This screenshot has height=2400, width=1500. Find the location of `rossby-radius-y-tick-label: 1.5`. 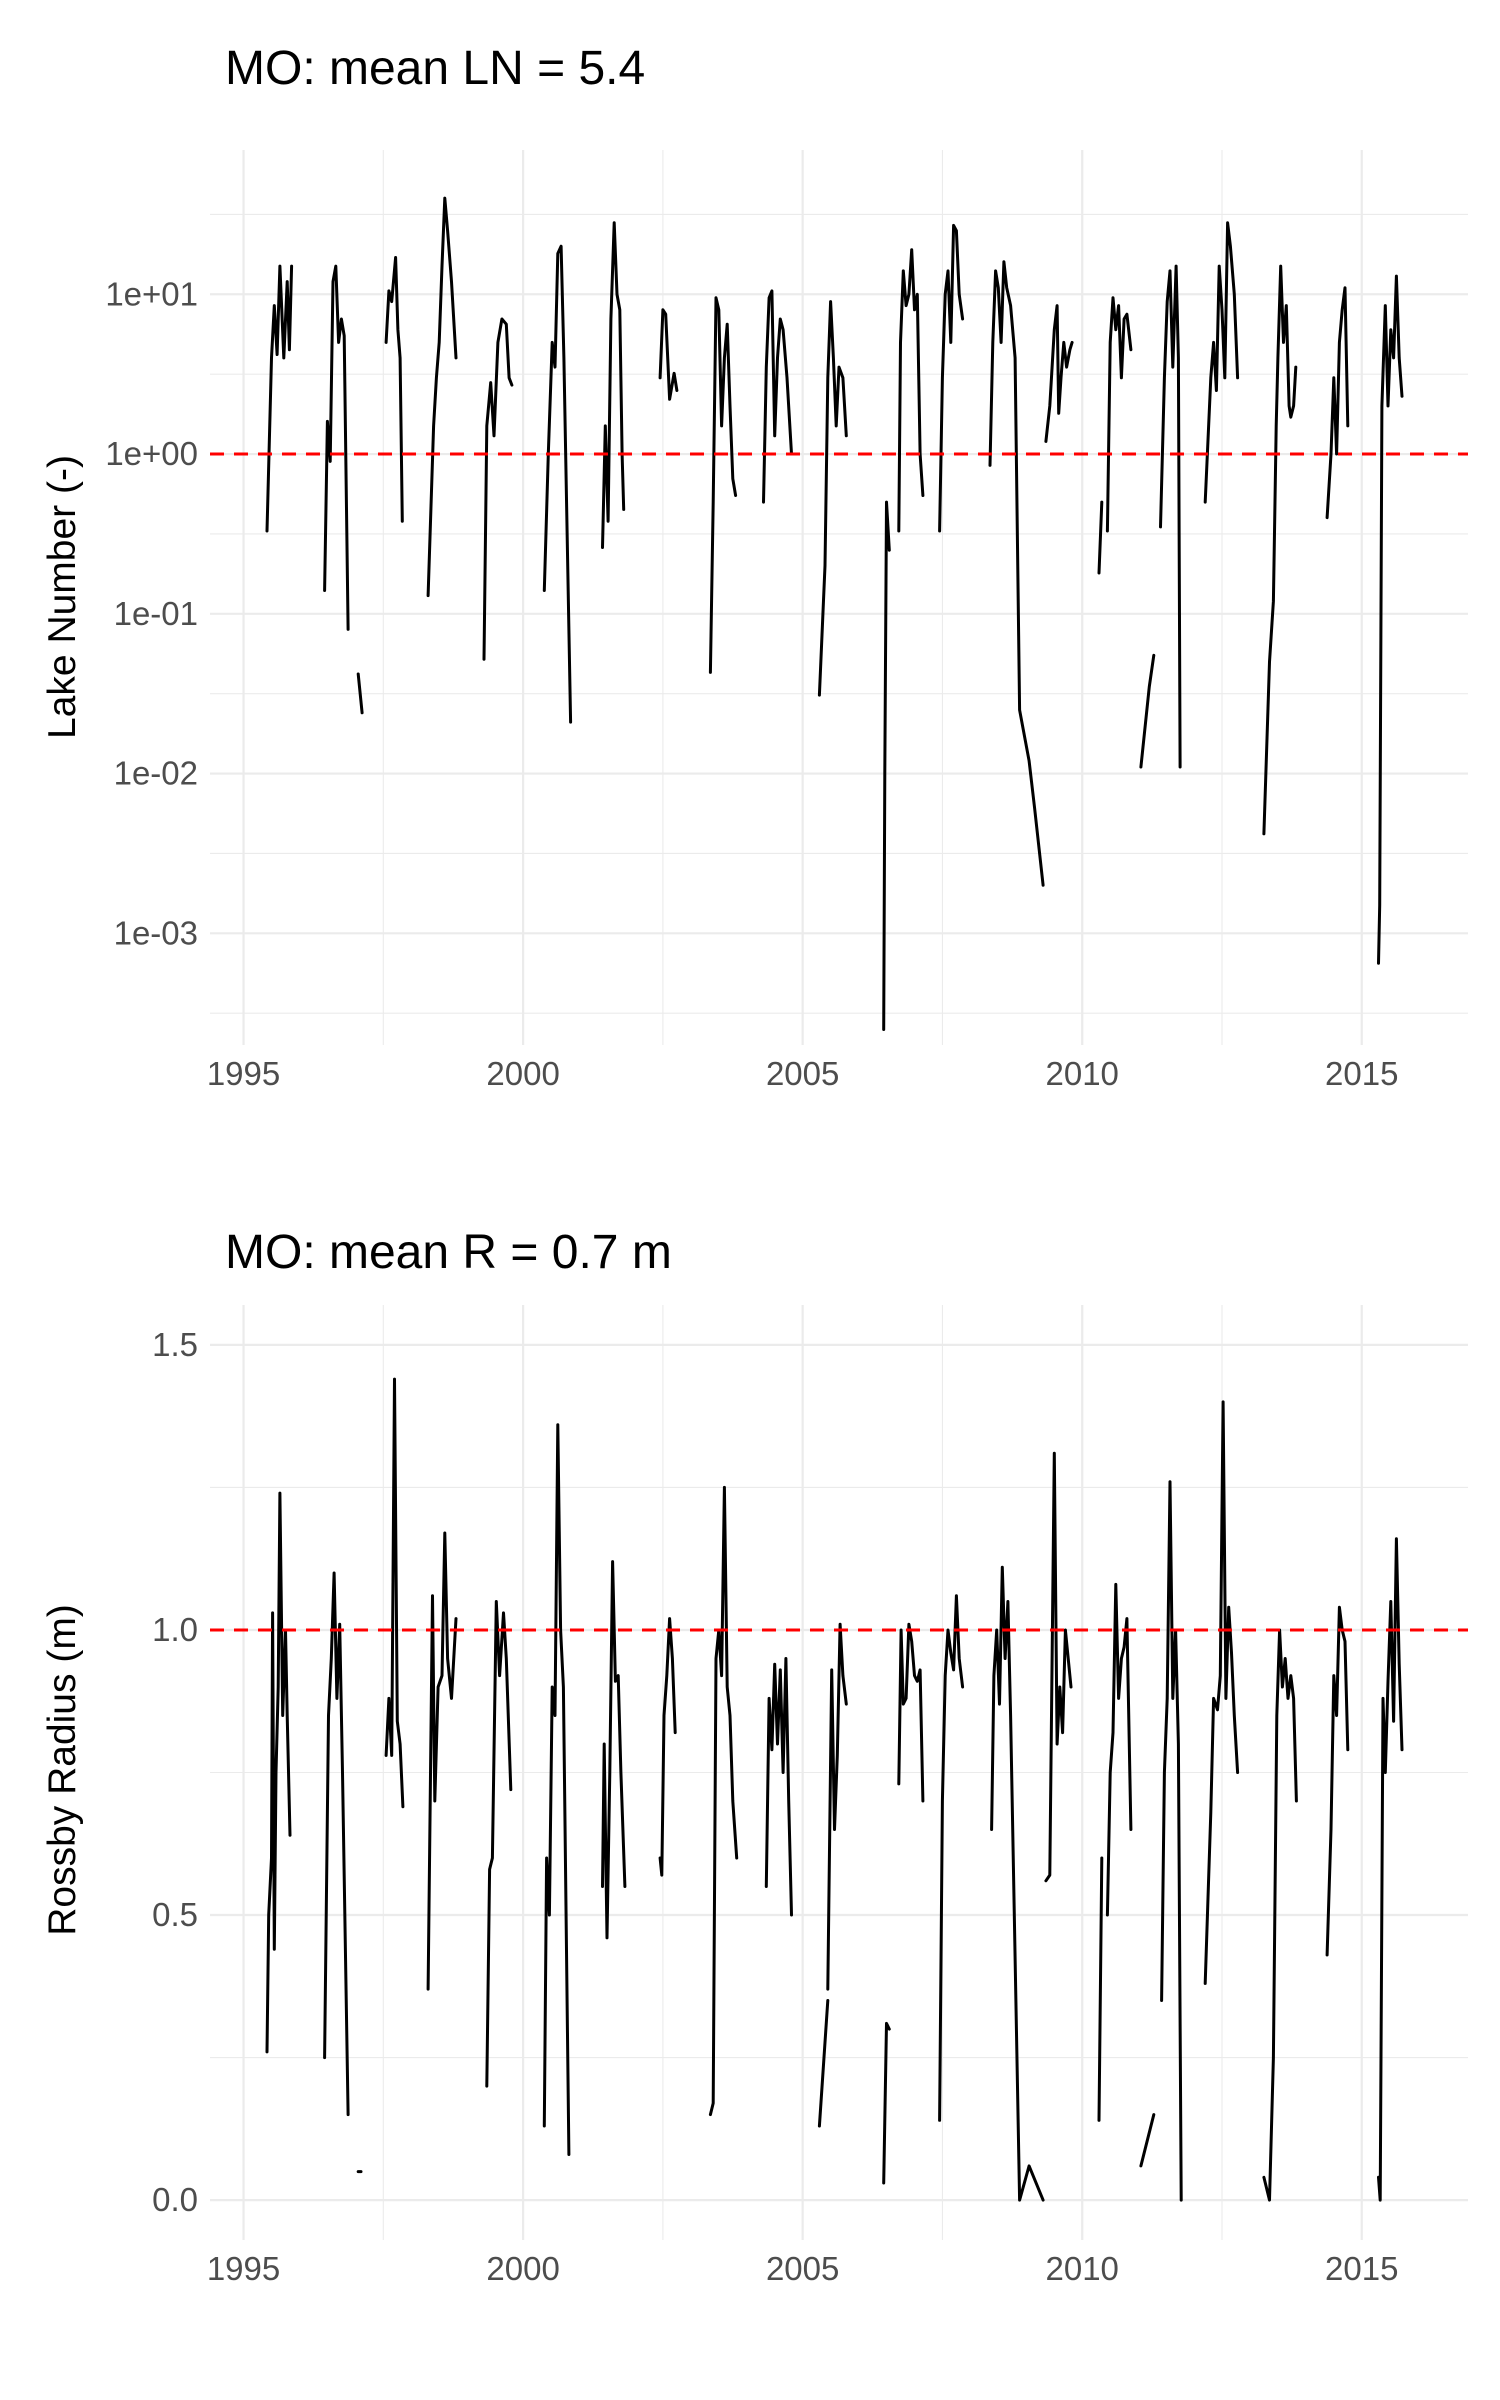

rossby-radius-y-tick-label: 1.5 is located at coordinates (175, 1344).